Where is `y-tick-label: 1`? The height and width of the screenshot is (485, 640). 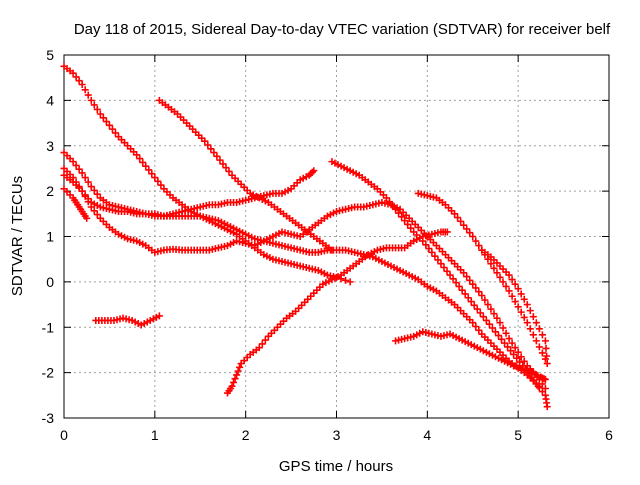
y-tick-label: 1 is located at coordinates (50, 237).